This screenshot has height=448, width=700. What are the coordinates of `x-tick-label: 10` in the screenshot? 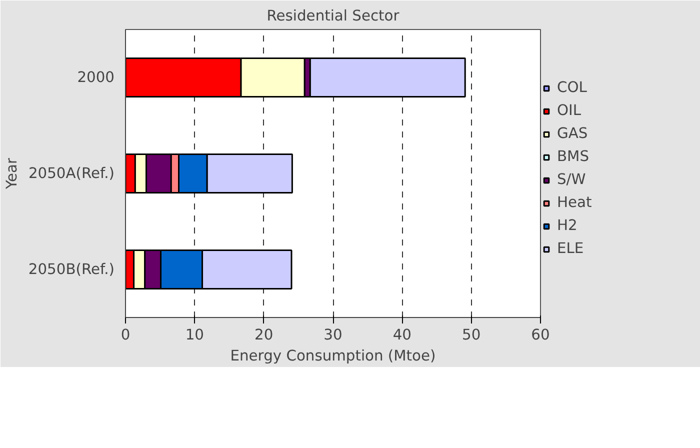 It's located at (194, 335).